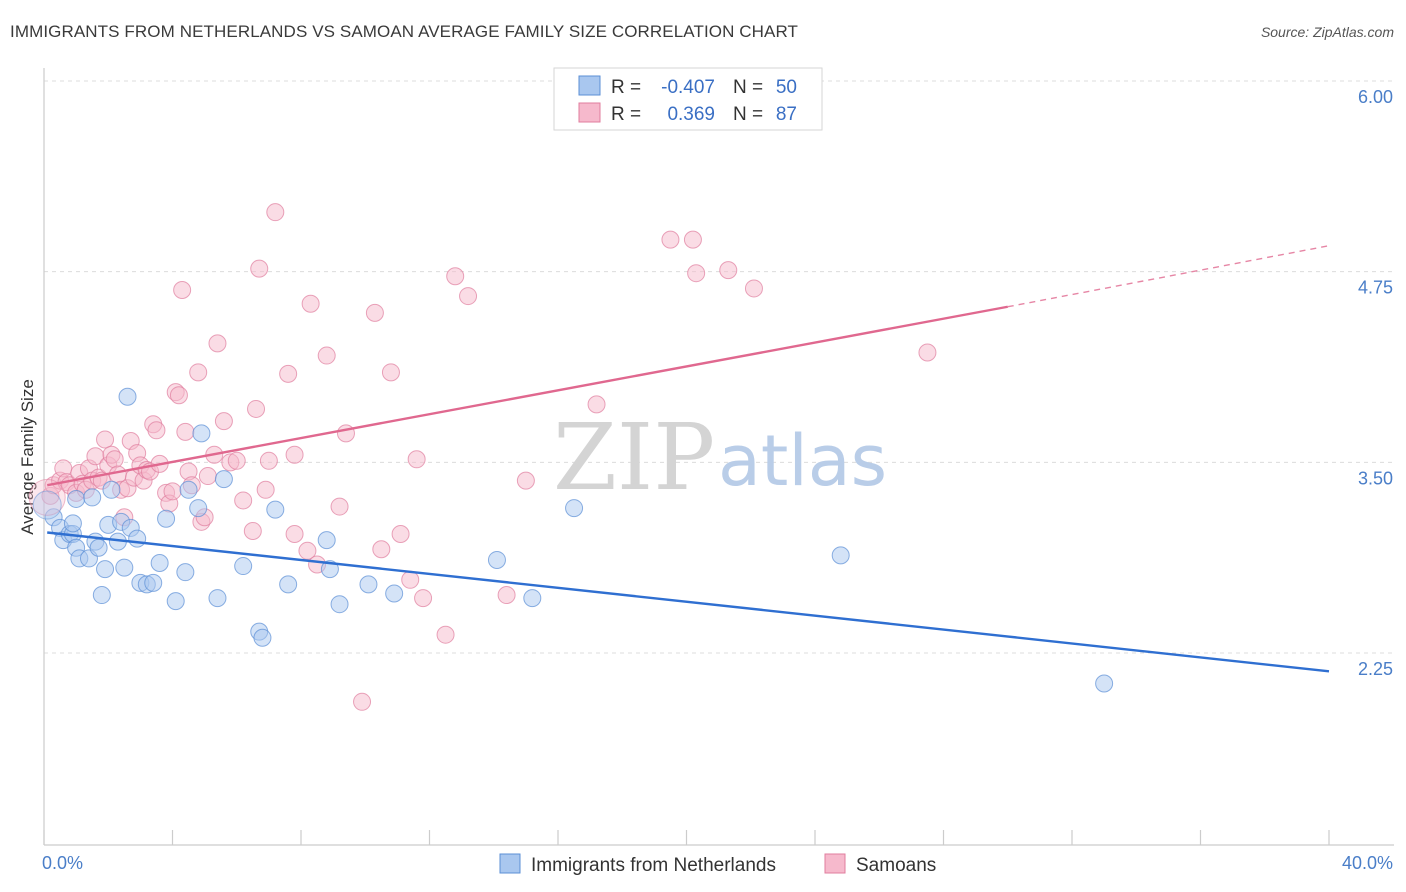  I want to click on y-tick-label: 6.00, so click(1375, 97).